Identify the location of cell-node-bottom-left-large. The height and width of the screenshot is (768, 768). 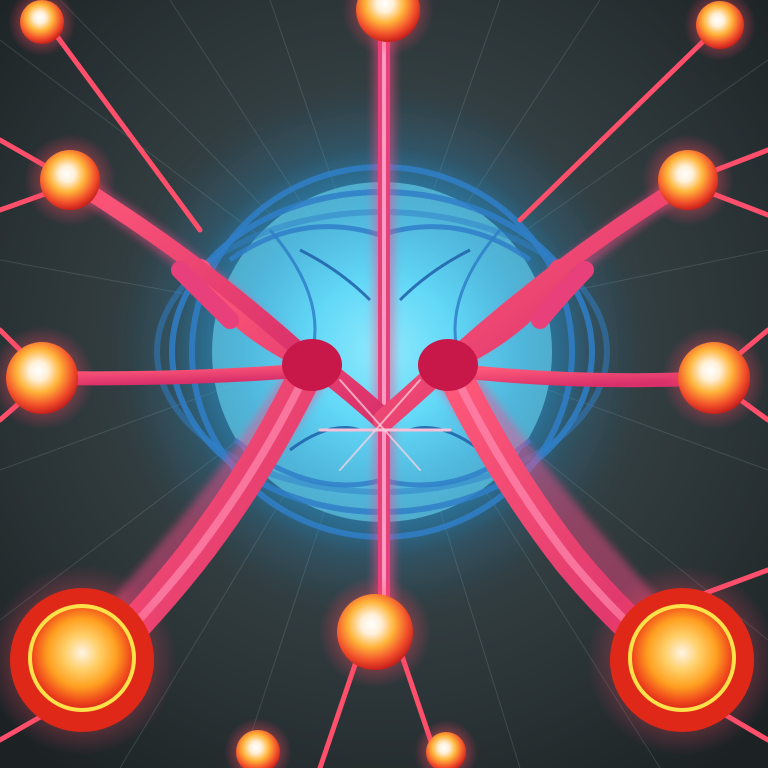
(88, 660).